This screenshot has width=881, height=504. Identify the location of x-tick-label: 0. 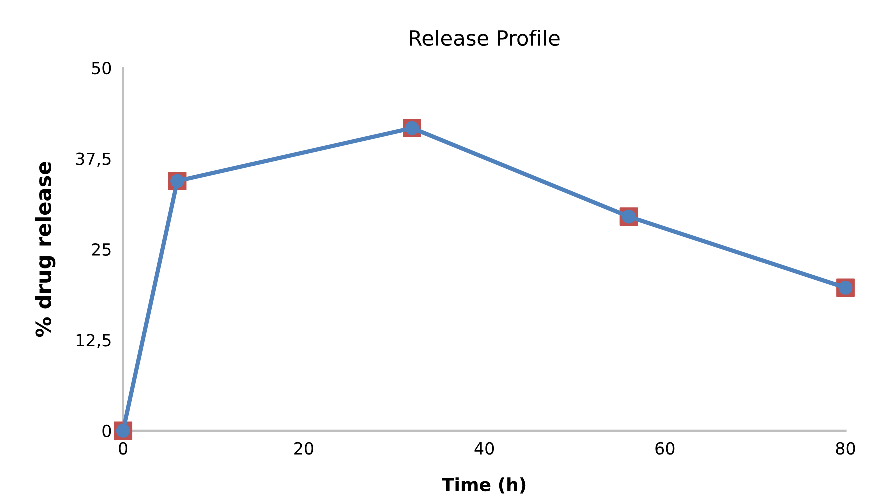
(123, 448).